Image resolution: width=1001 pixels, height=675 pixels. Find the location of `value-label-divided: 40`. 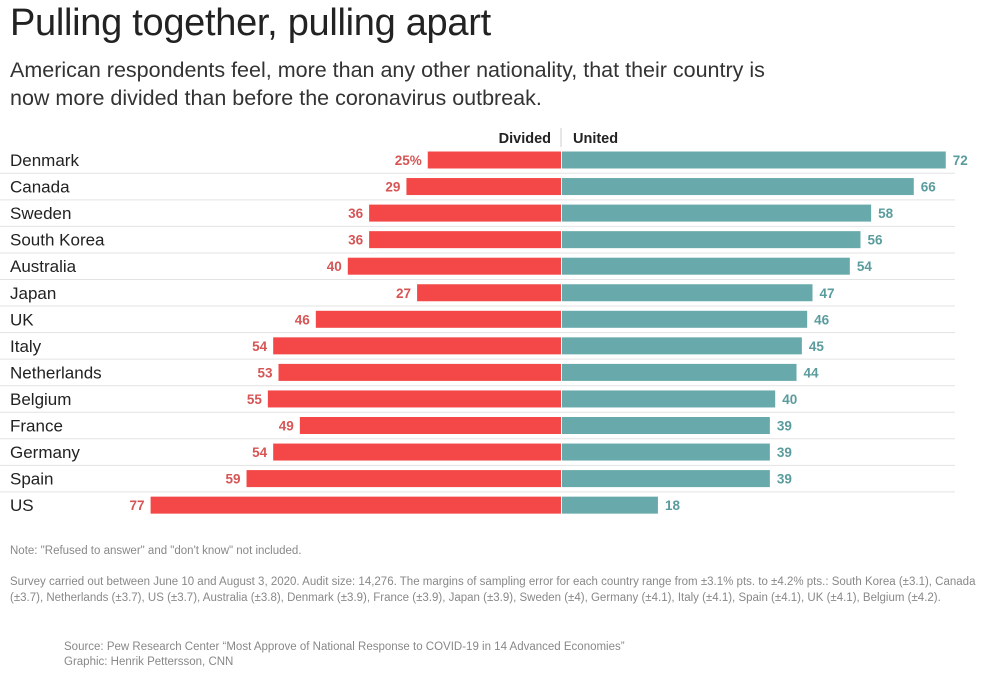

value-label-divided: 40 is located at coordinates (334, 266).